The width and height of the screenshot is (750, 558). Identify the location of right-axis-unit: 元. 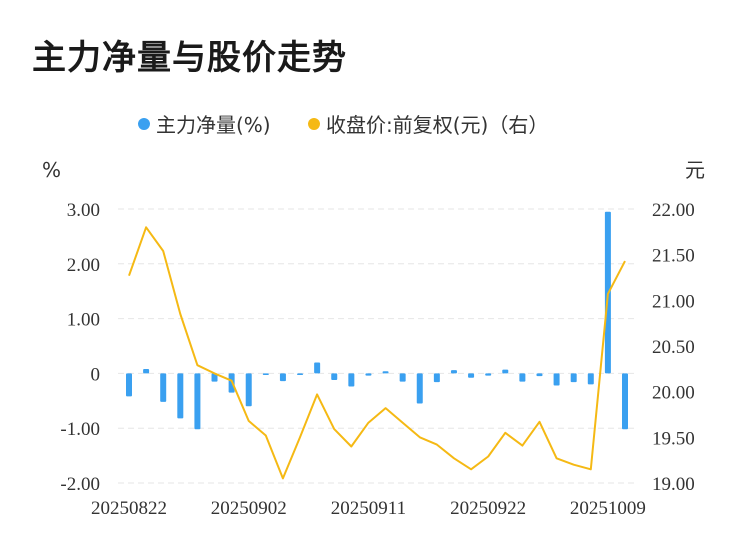
(695, 170).